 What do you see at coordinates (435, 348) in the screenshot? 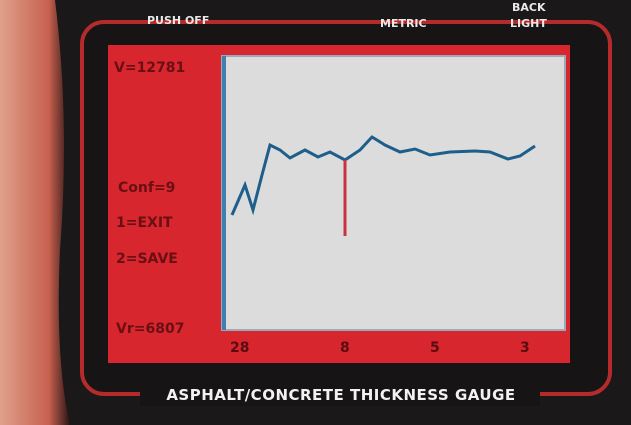
I see `axis-label: 5` at bounding box center [435, 348].